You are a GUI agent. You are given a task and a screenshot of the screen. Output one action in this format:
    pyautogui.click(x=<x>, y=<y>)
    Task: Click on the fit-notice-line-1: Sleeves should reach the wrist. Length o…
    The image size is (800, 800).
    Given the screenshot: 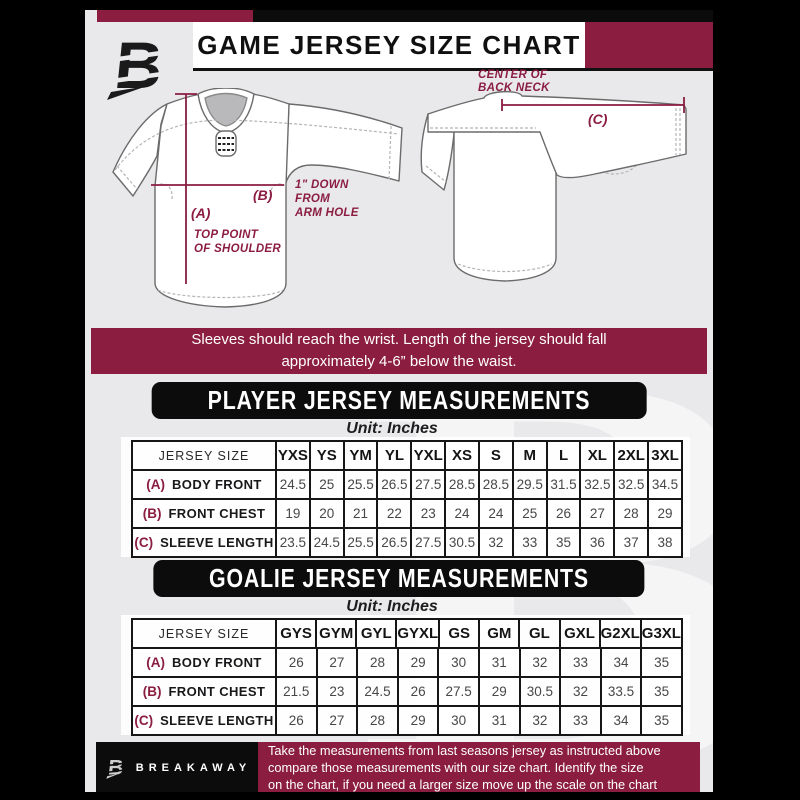 What is the action you would take?
    pyautogui.click(x=399, y=339)
    